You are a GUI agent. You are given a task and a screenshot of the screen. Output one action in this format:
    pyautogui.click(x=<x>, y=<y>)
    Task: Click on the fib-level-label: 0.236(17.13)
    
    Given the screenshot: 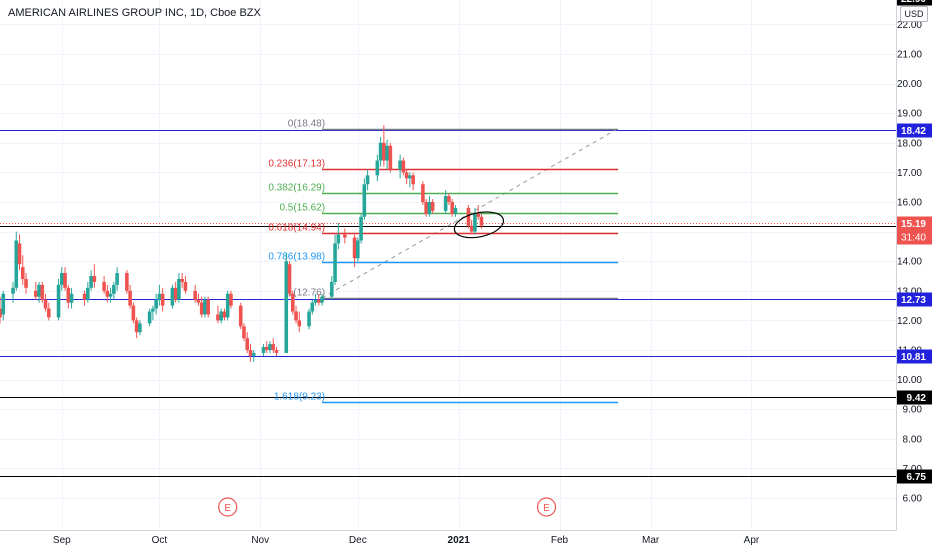 What is the action you would take?
    pyautogui.click(x=296, y=164)
    